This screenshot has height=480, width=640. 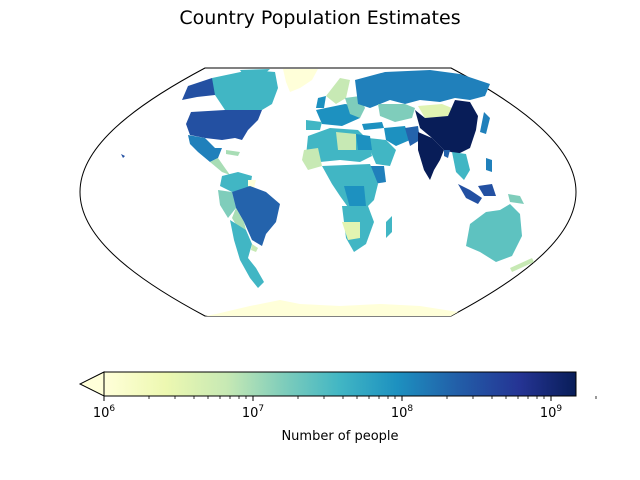 I want to click on region-iran, so click(x=397, y=136).